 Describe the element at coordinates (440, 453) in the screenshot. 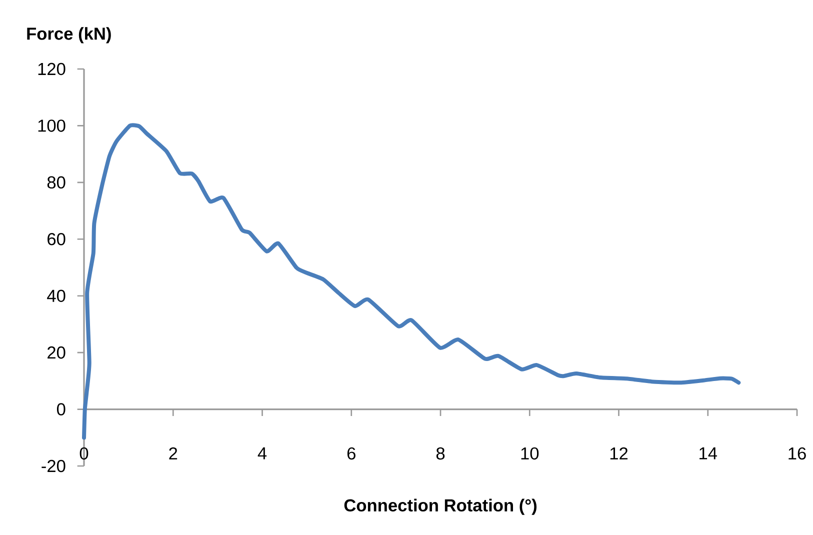

I see `x-tick-label: 8` at that location.